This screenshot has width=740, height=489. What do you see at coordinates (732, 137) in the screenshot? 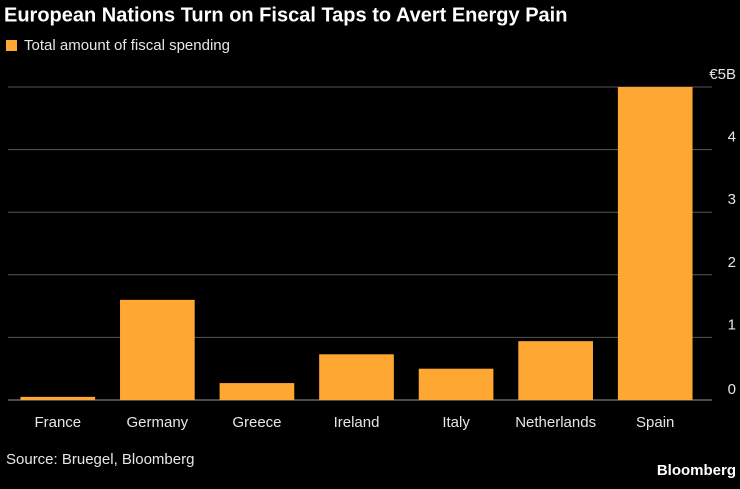
I see `y-tick-label: 4` at bounding box center [732, 137].